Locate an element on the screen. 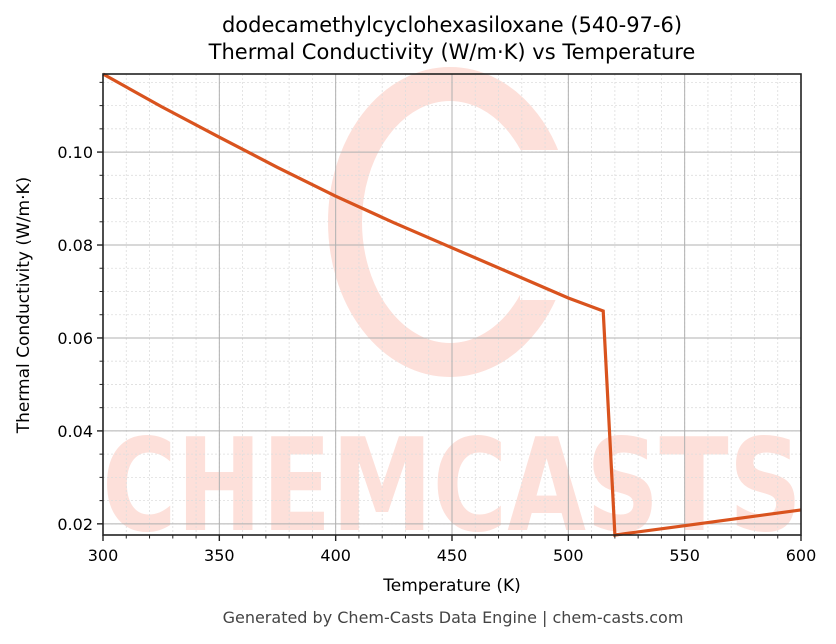 The width and height of the screenshot is (836, 644). y-tick-label: 0.08 is located at coordinates (75, 245).